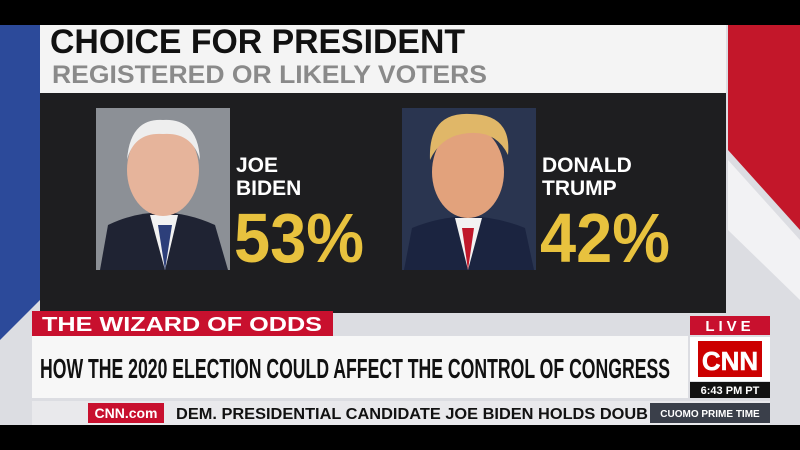 Image resolution: width=800 pixels, height=450 pixels. What do you see at coordinates (268, 188) in the screenshot?
I see `candidate-last-name: BIDEN` at bounding box center [268, 188].